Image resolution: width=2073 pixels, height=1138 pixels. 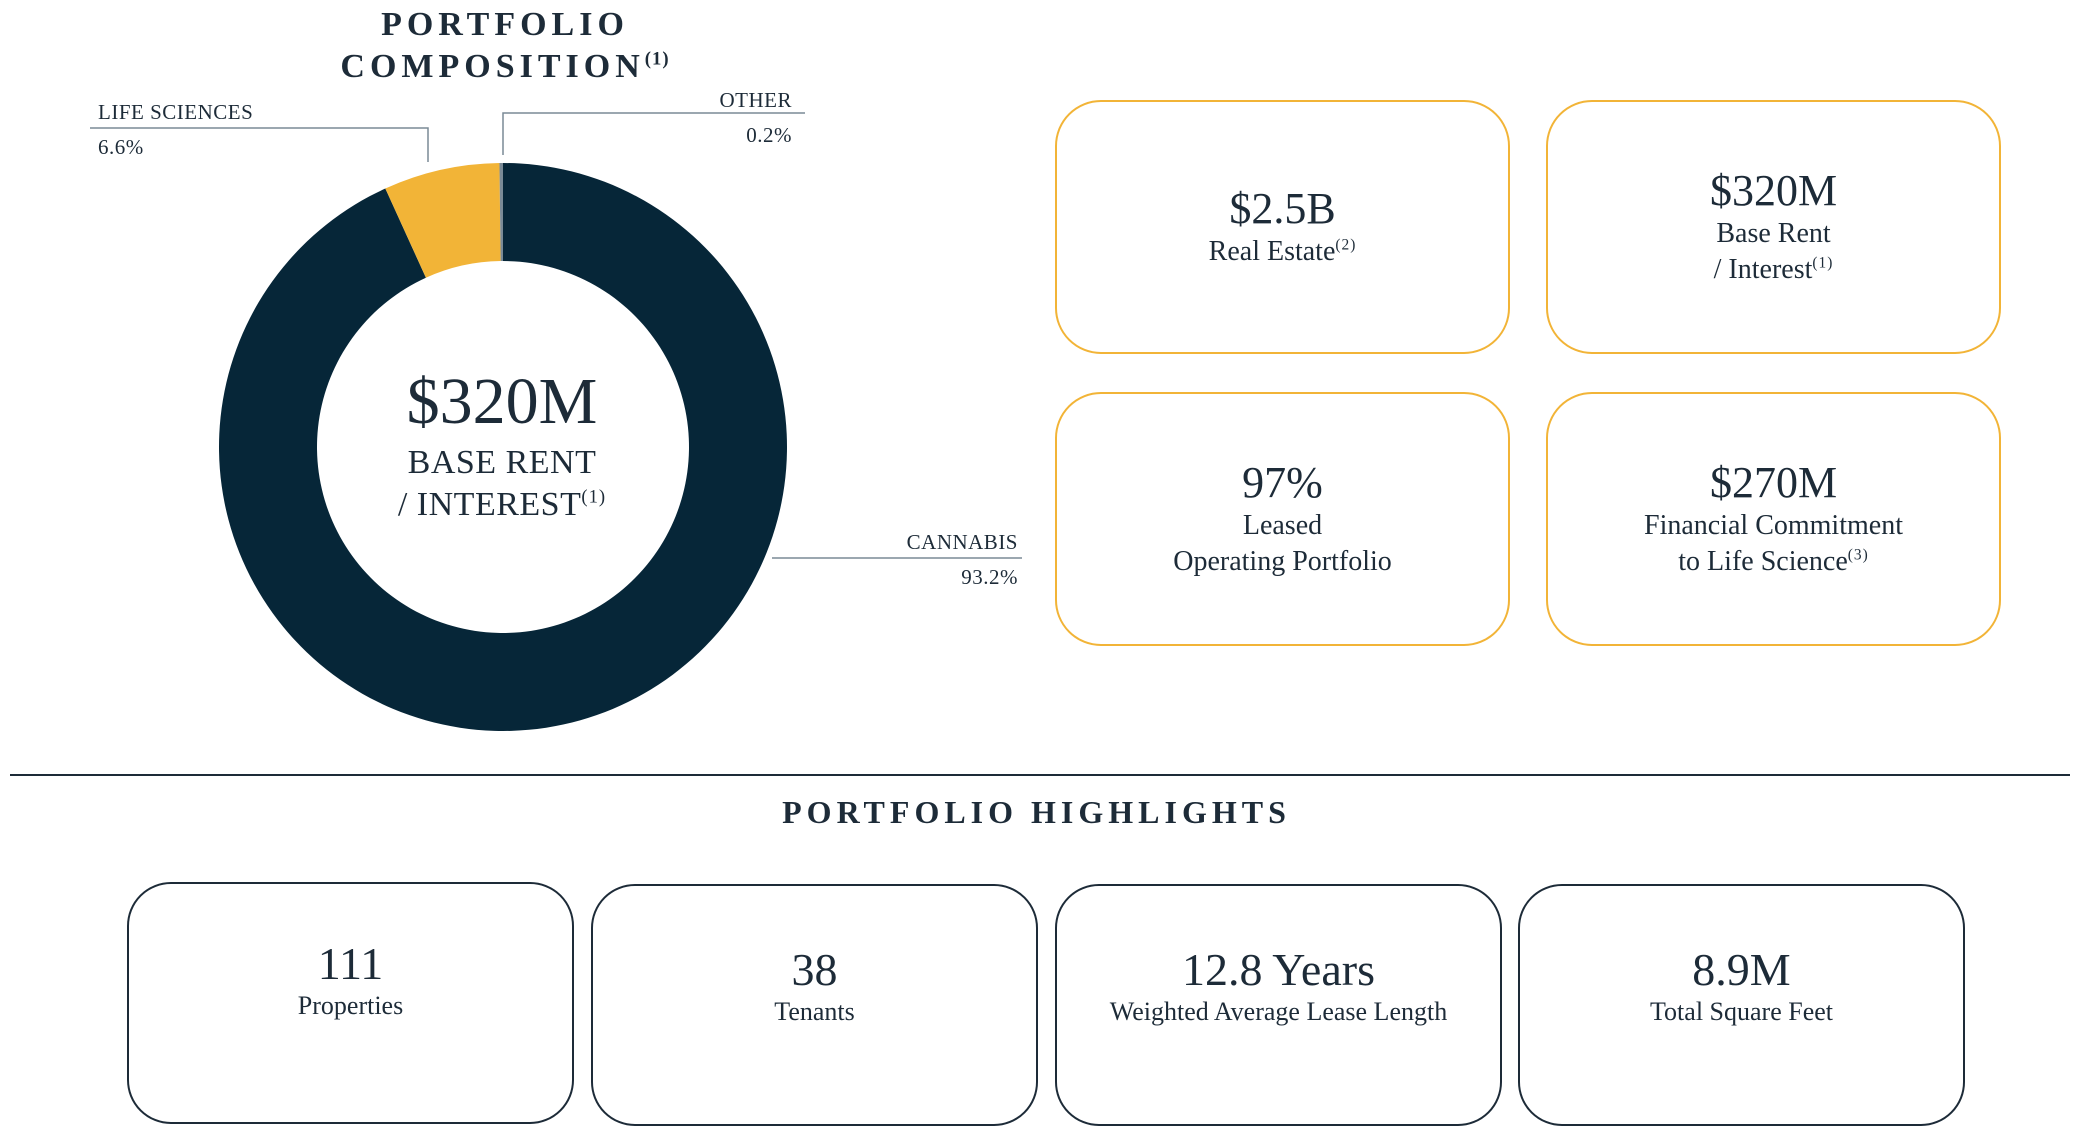 I want to click on stat-label-line1: Financial Commitment, so click(x=1773, y=525).